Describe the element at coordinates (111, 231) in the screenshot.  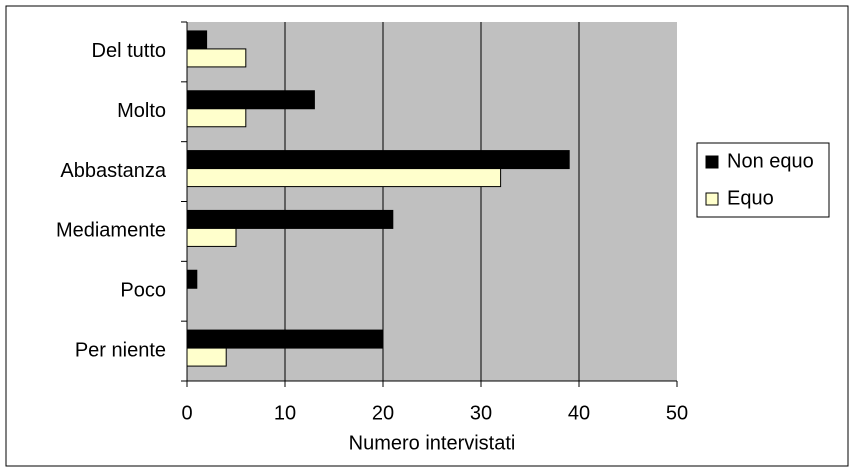
I see `y-tick-label: Mediamente` at that location.